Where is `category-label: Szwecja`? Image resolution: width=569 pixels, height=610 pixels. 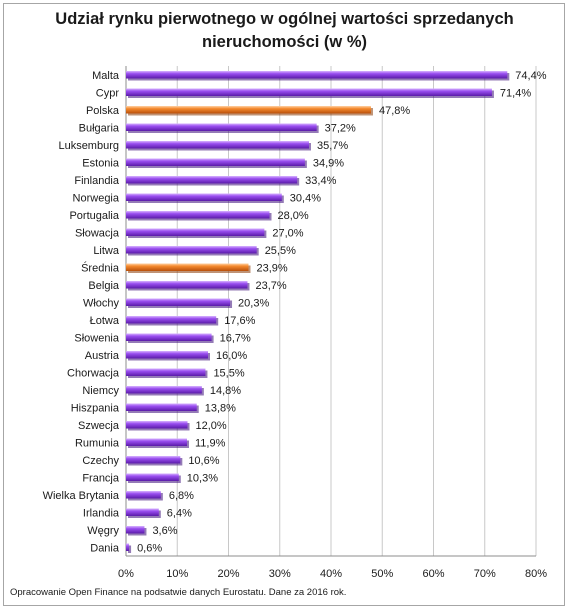
category-label: Szwecja is located at coordinates (99, 426).